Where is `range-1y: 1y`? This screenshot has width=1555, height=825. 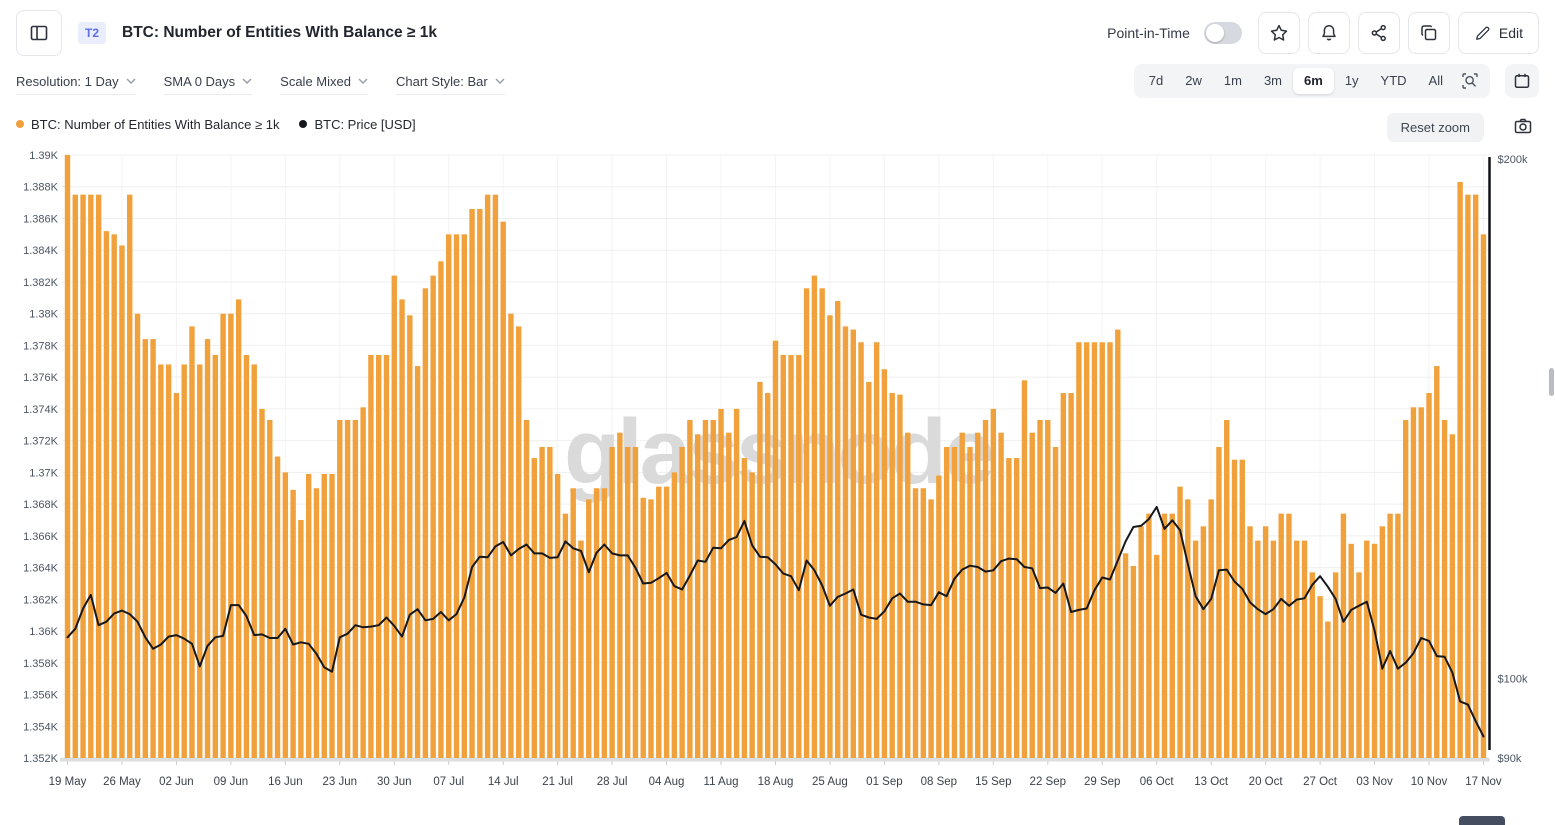
range-1y: 1y is located at coordinates (1351, 80).